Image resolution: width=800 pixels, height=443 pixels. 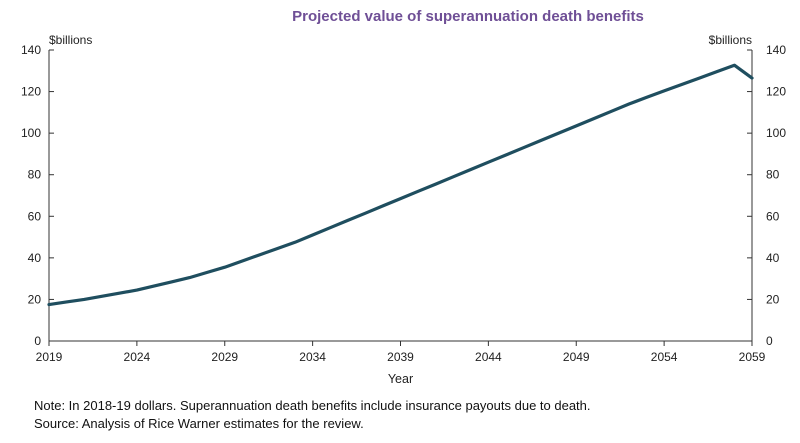 What do you see at coordinates (730, 40) in the screenshot?
I see `y-unit-label-right: $billions` at bounding box center [730, 40].